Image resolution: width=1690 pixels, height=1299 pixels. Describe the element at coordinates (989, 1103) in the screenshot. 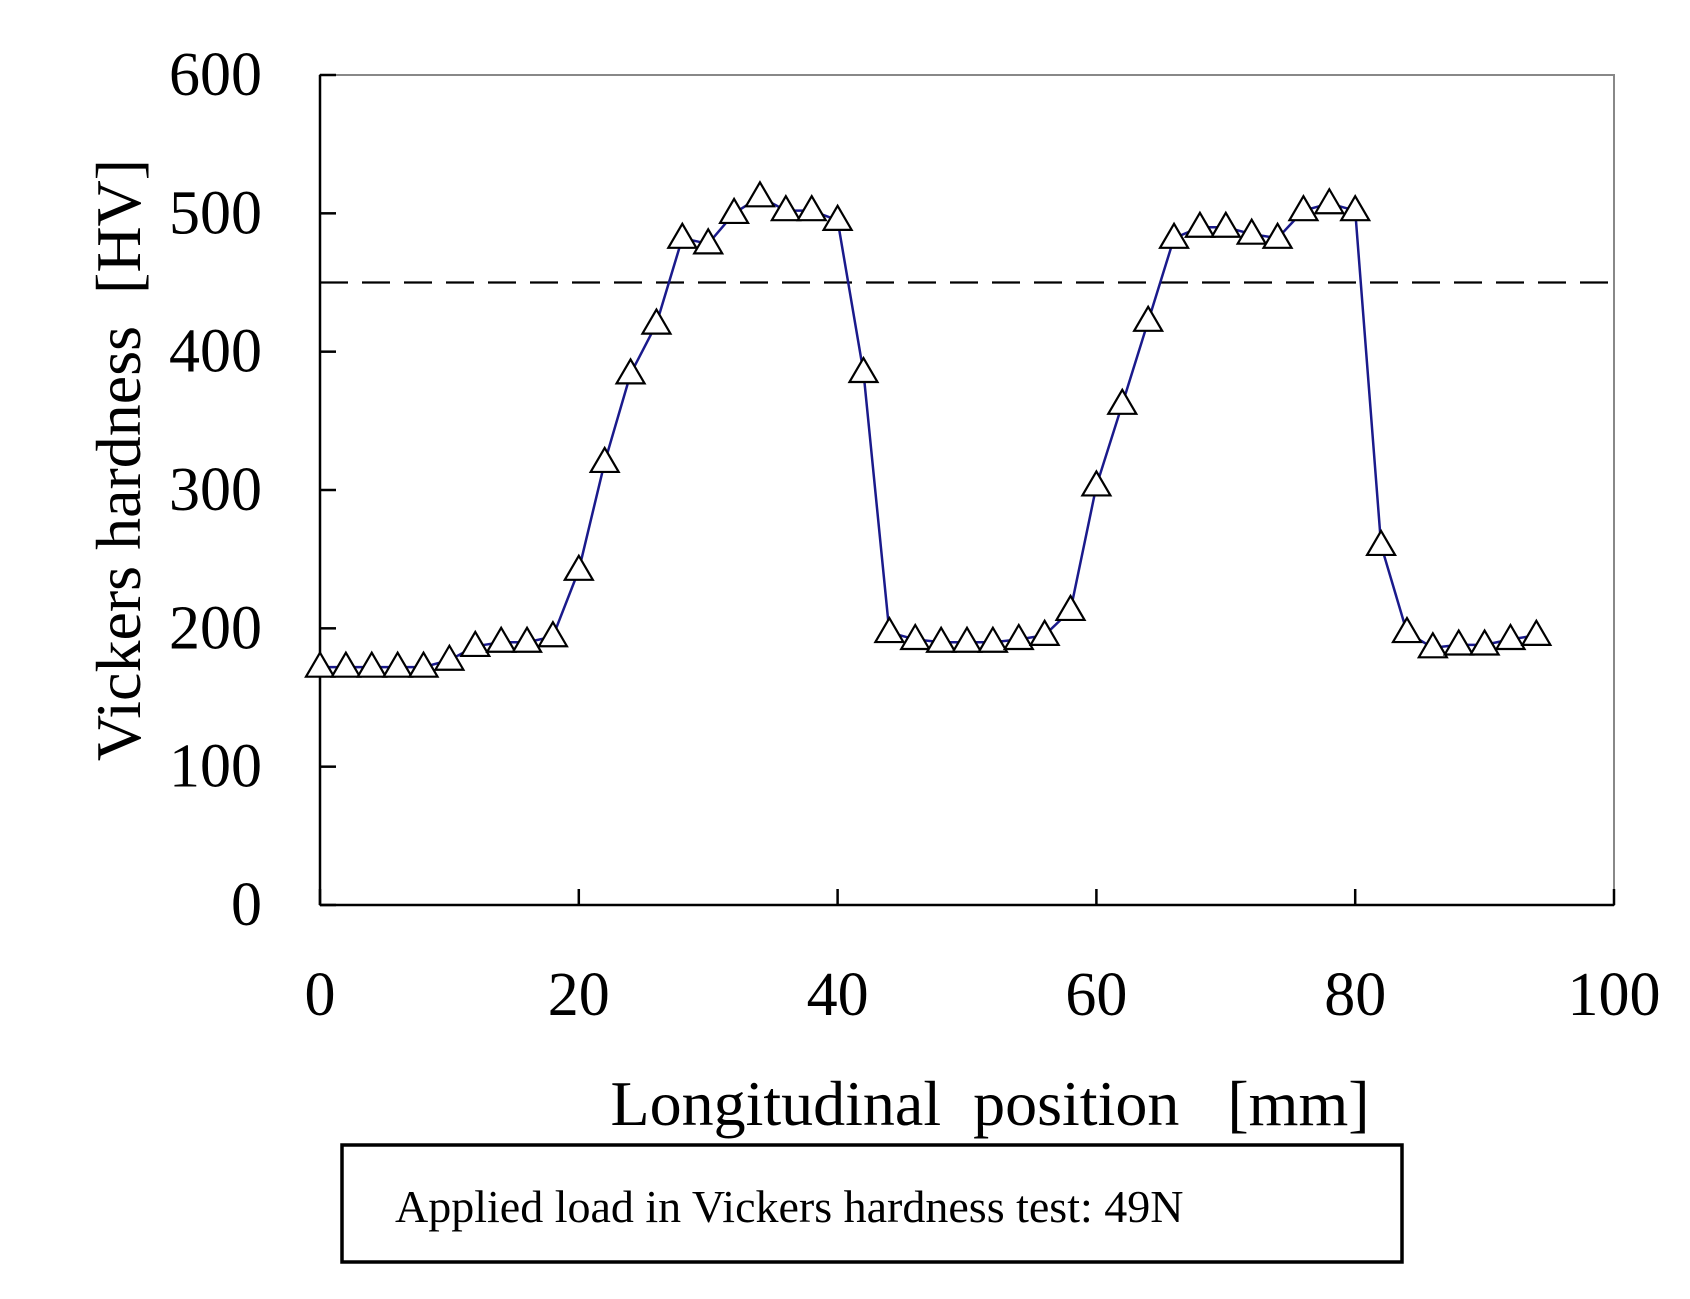

I see `x-axis-title: Longitudinal position [mm]` at that location.